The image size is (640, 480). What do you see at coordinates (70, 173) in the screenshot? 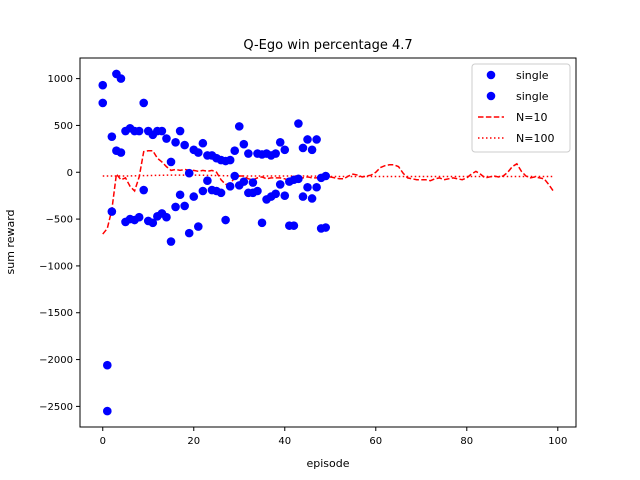
I see `y-tick-label: 0` at bounding box center [70, 173].